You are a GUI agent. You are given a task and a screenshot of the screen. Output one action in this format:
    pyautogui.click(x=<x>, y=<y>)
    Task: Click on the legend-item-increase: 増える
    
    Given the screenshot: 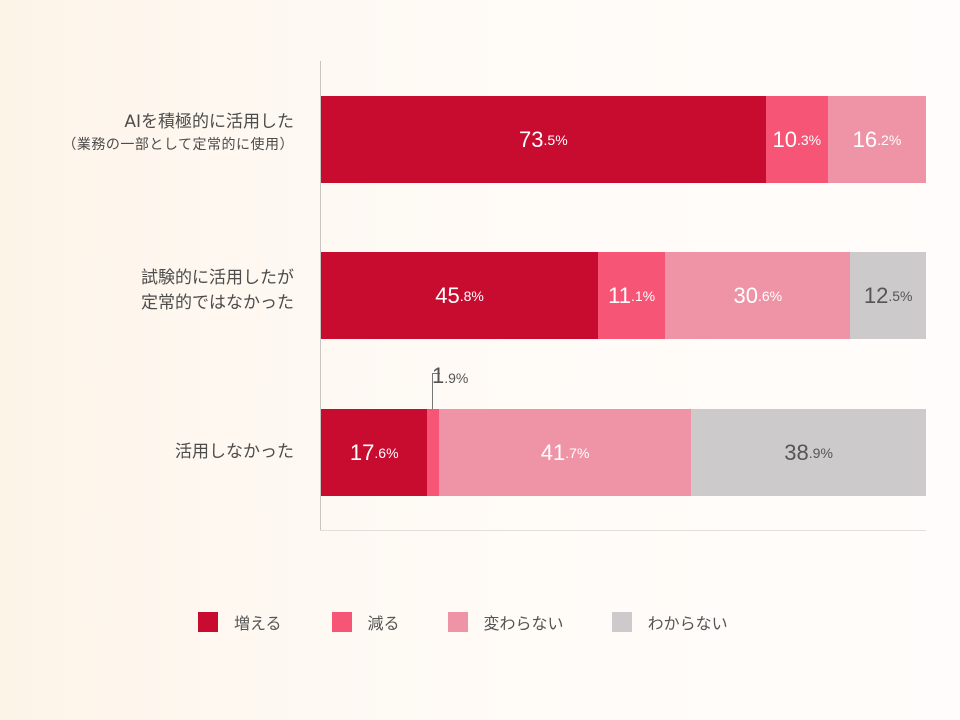 What is the action you would take?
    pyautogui.click(x=240, y=622)
    